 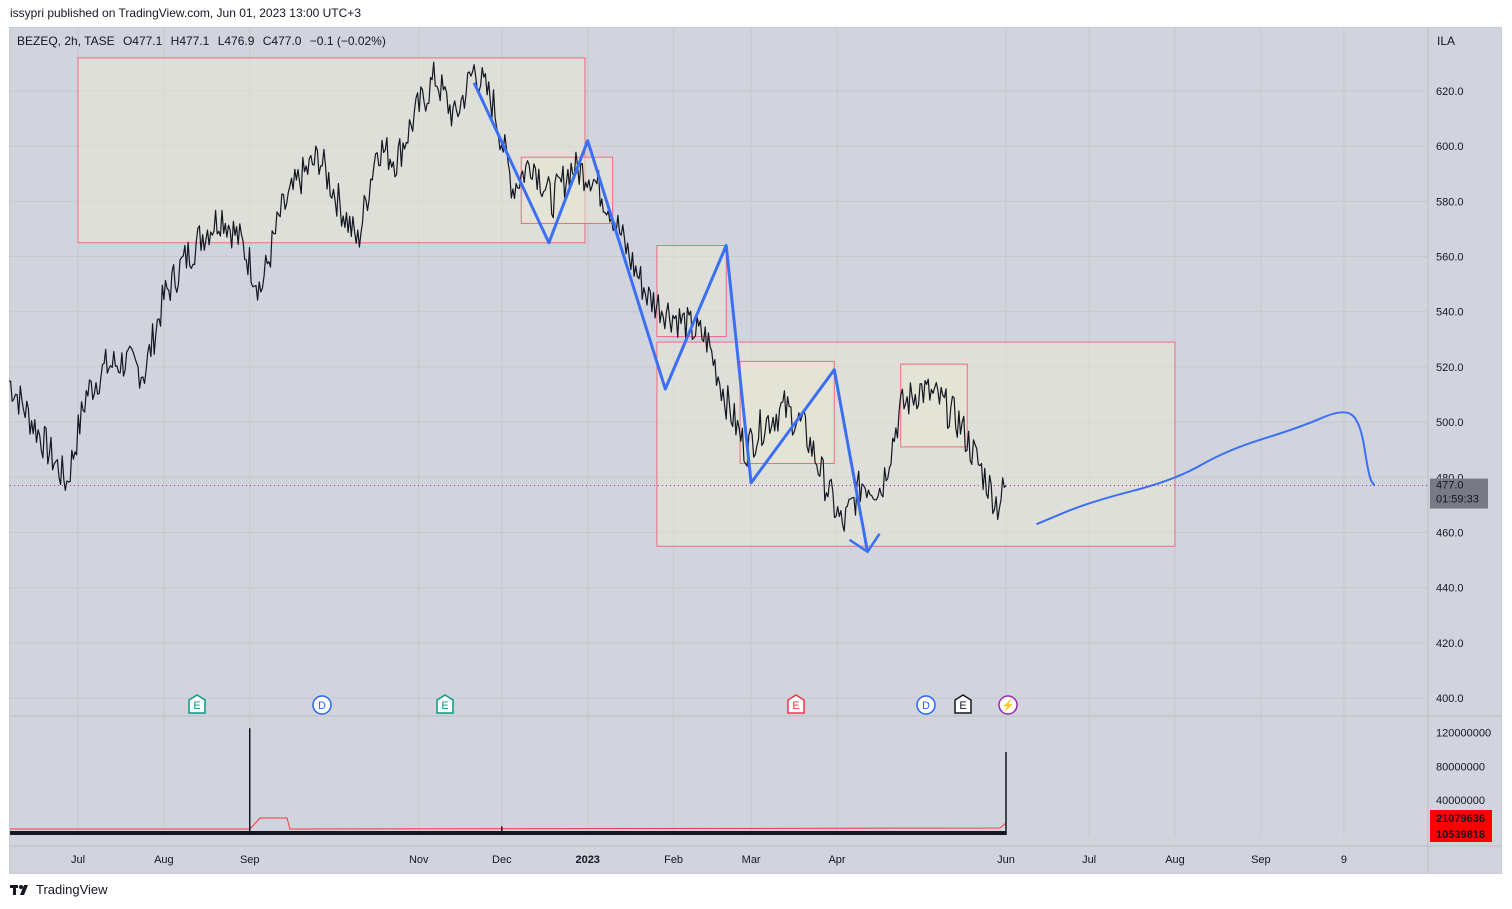 What do you see at coordinates (1460, 801) in the screenshot?
I see `volume-tick-label: 40000000` at bounding box center [1460, 801].